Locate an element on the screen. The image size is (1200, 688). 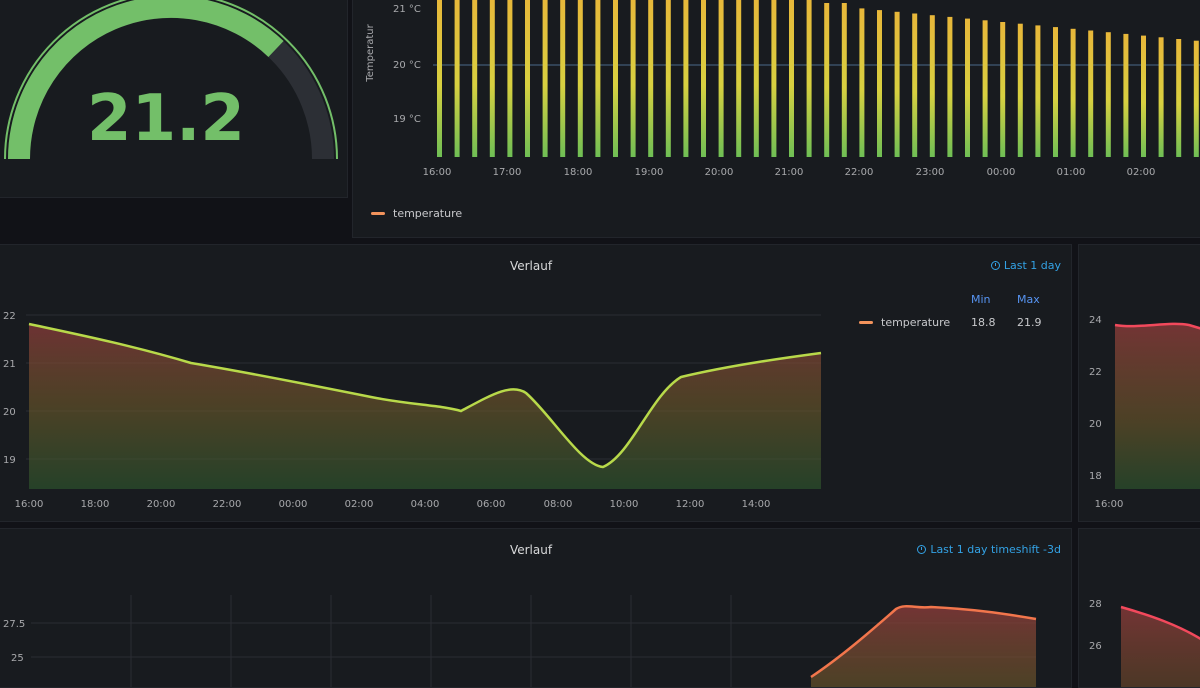
verlauf-panel-right: 24 22 20 18 16:00 is located at coordinates (1139, 383).